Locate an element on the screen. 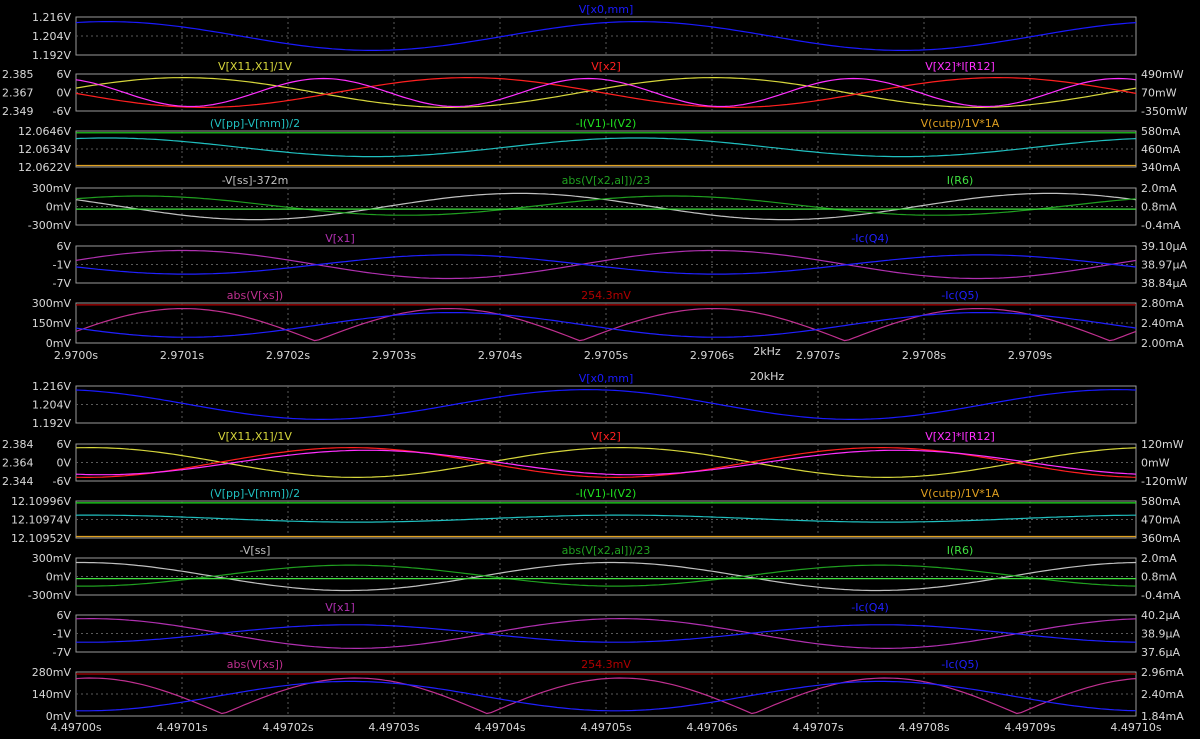 This screenshot has height=739, width=1200. pane-1-1: 1.216V 1.204V 1.192V V[x0,mm] is located at coordinates (584, 32).